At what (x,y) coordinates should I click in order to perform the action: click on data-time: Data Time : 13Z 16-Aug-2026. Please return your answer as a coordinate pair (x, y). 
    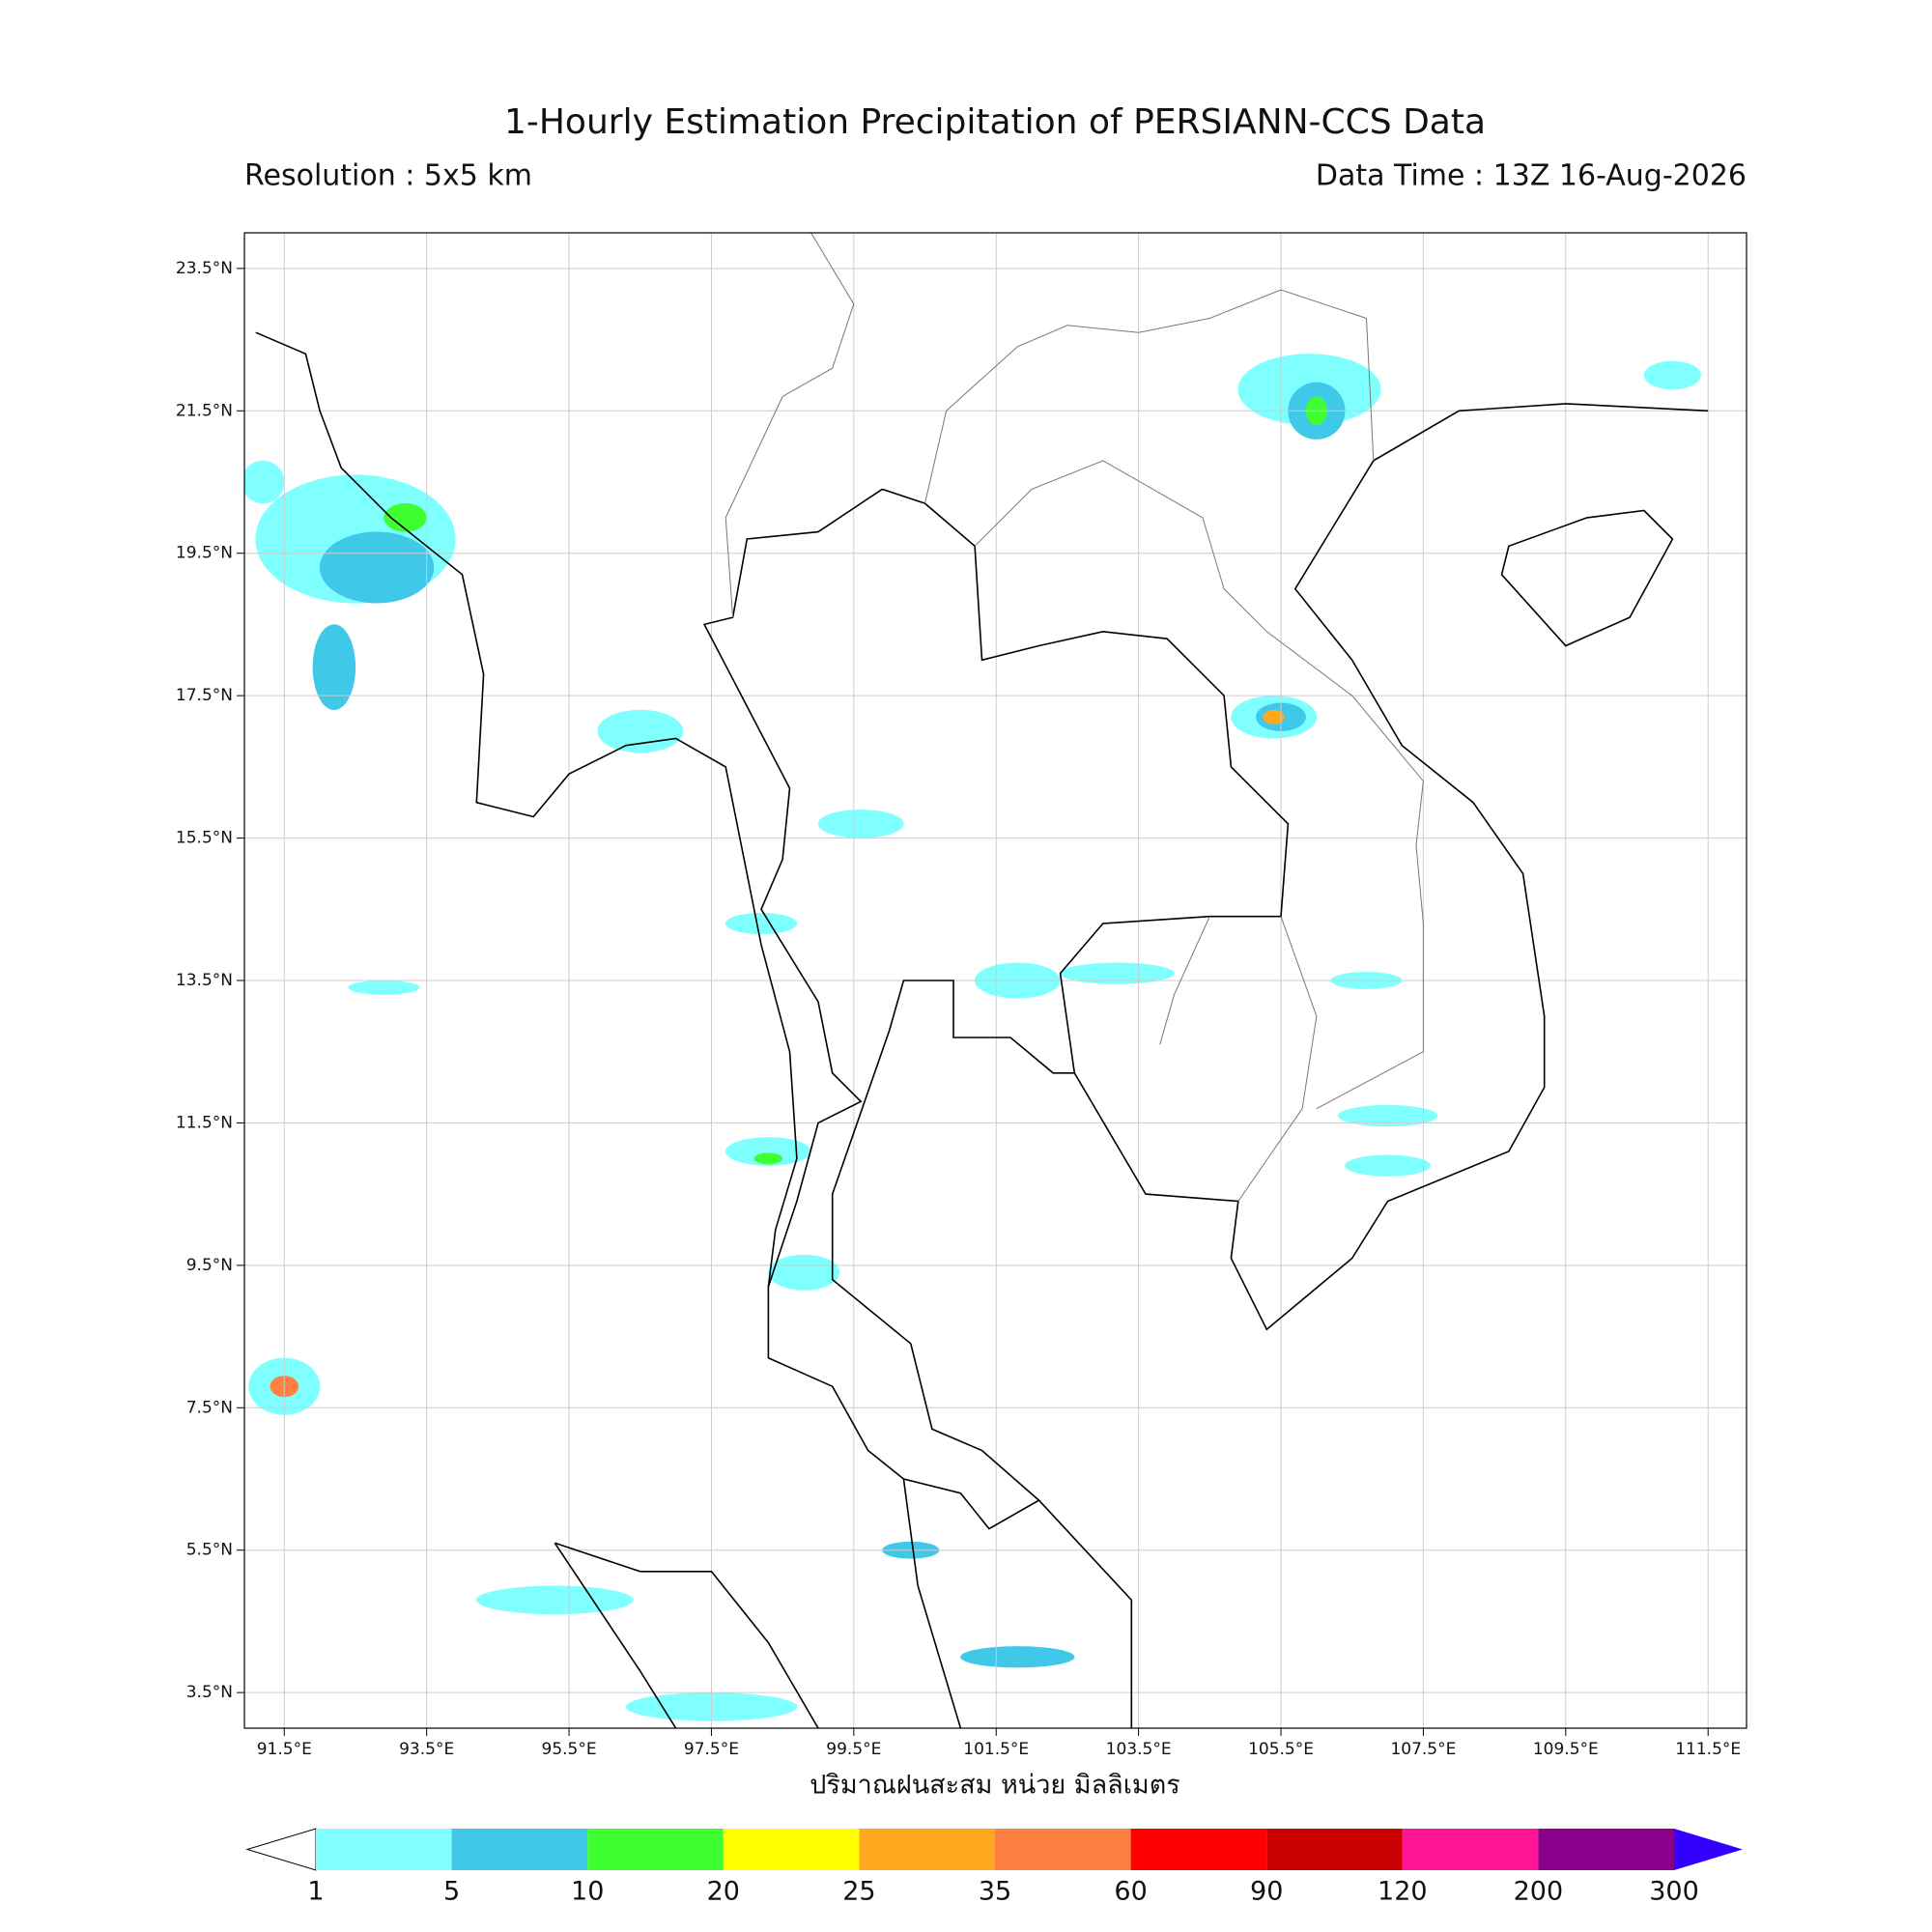
    Looking at the image, I should click on (1531, 176).